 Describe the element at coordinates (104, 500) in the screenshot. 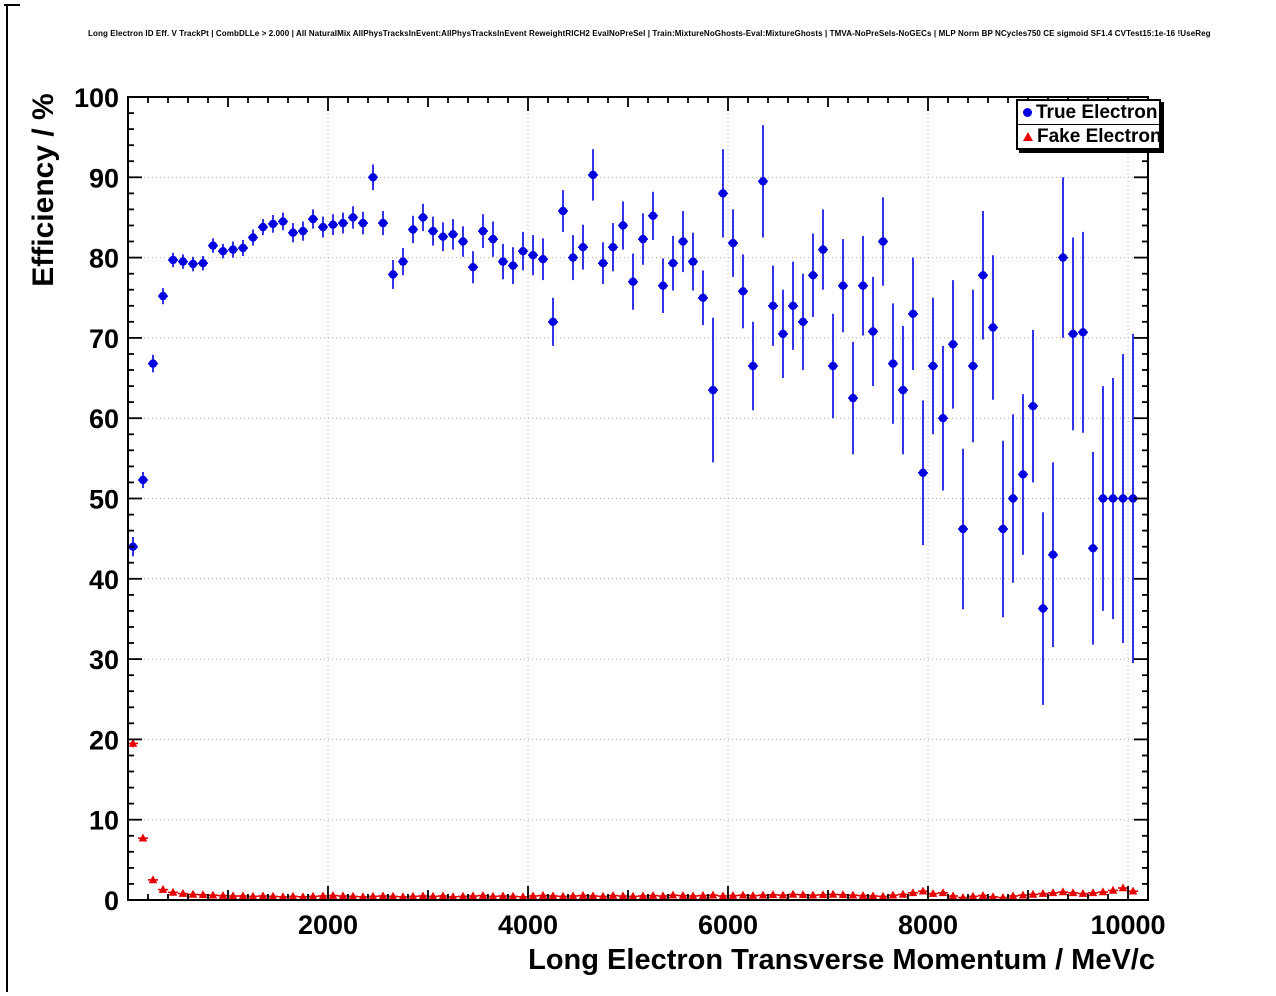

I see `svg-text: 50` at that location.